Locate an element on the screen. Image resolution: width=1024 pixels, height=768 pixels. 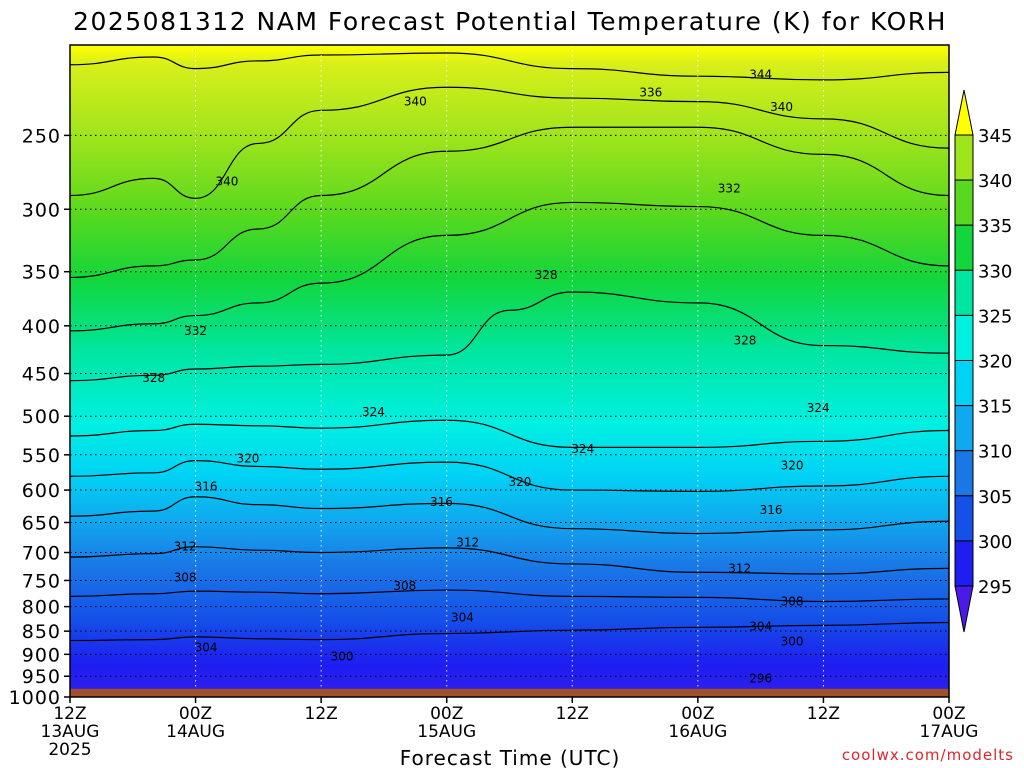
y-tick-label: 400 is located at coordinates (41, 327).